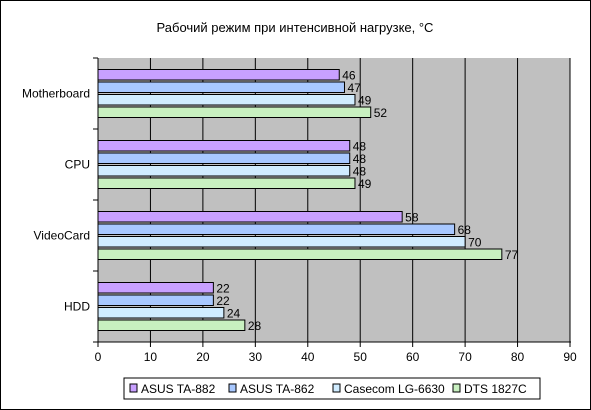 This screenshot has width=591, height=410. What do you see at coordinates (465, 357) in the screenshot?
I see `x-tick-label: 70` at bounding box center [465, 357].